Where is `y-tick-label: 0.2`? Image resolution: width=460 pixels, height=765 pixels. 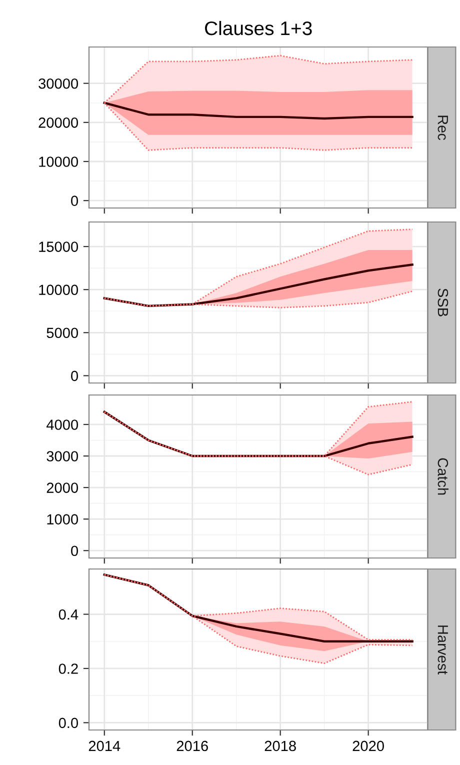
y-tick-label: 0.2 is located at coordinates (68, 669).